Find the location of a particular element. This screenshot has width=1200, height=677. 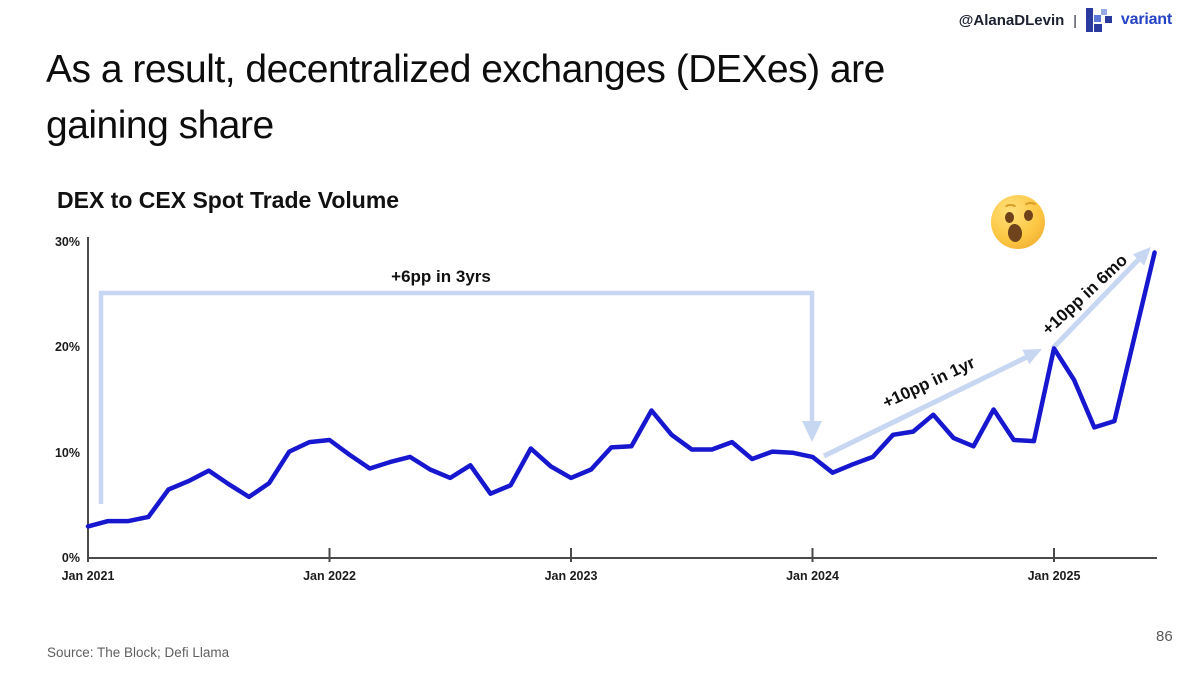

open-mouth-emoji-icon is located at coordinates (1018, 222).